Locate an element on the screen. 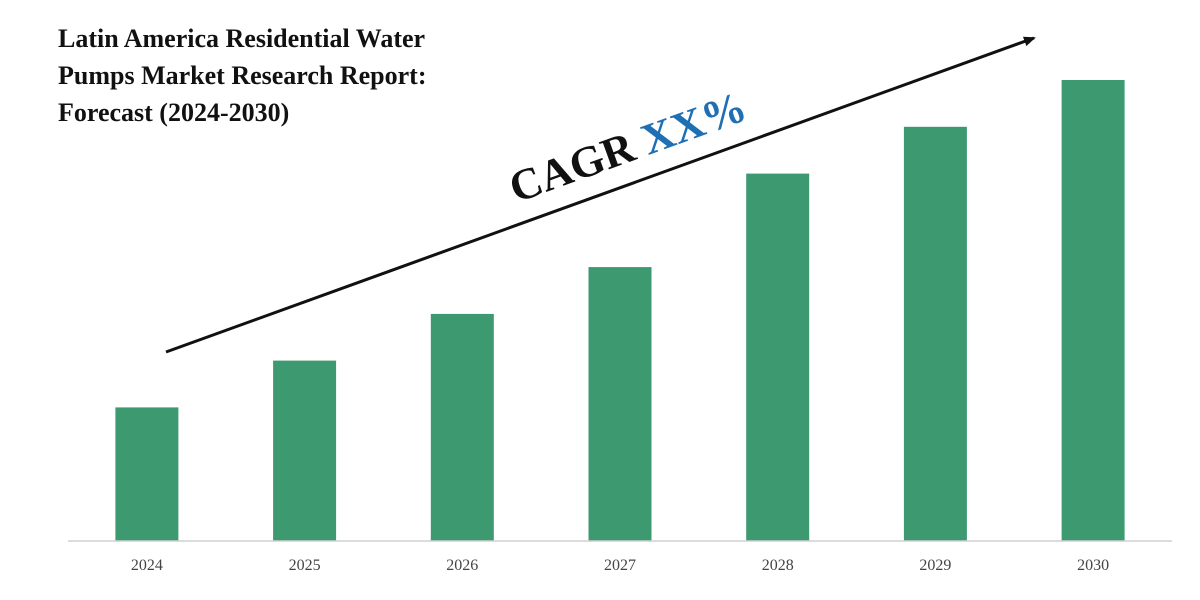 Image resolution: width=1200 pixels, height=600 pixels. cagr-label: CAGR is located at coordinates (577, 165).